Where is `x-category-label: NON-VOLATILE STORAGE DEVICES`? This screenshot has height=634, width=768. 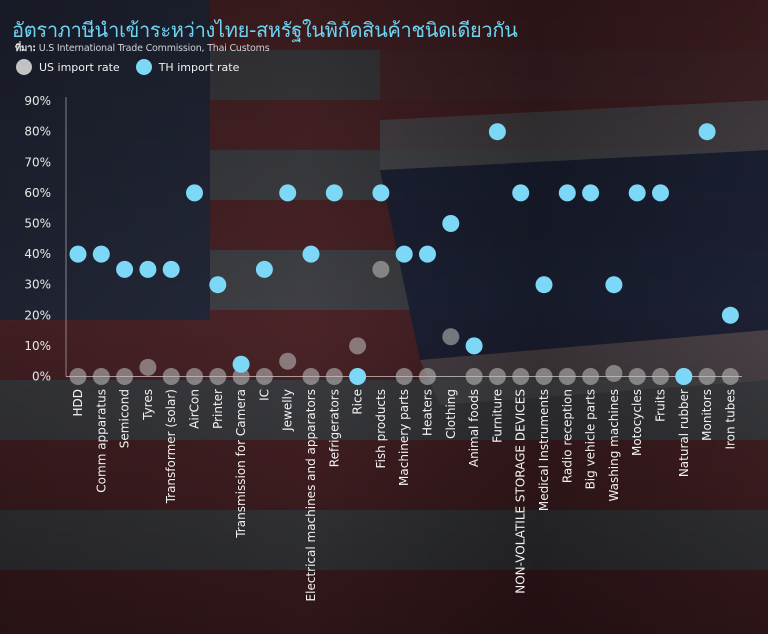 x-category-label: NON-VOLATILE STORAGE DEVICES is located at coordinates (521, 491).